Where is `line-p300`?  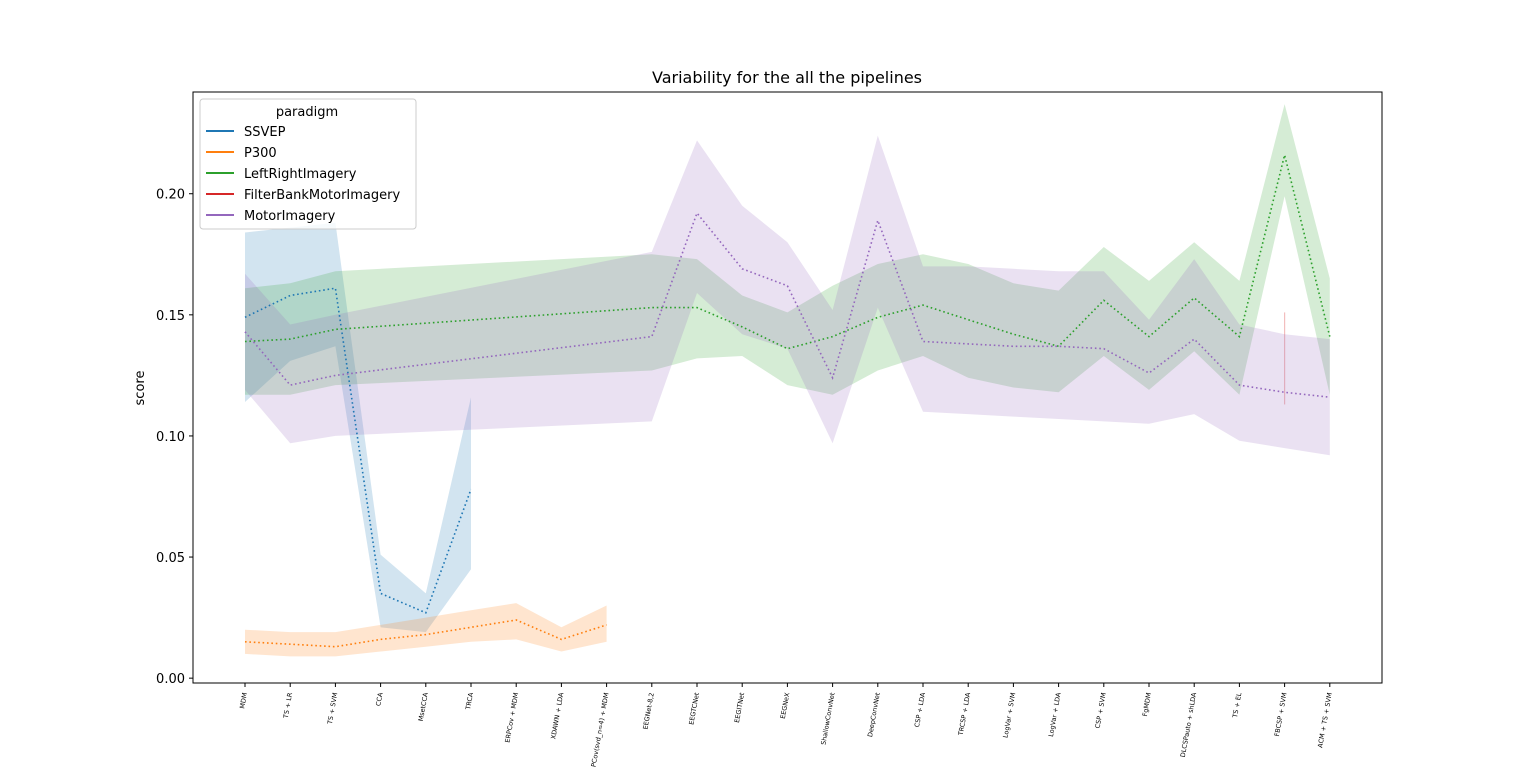
line-p300 is located at coordinates (425, 633).